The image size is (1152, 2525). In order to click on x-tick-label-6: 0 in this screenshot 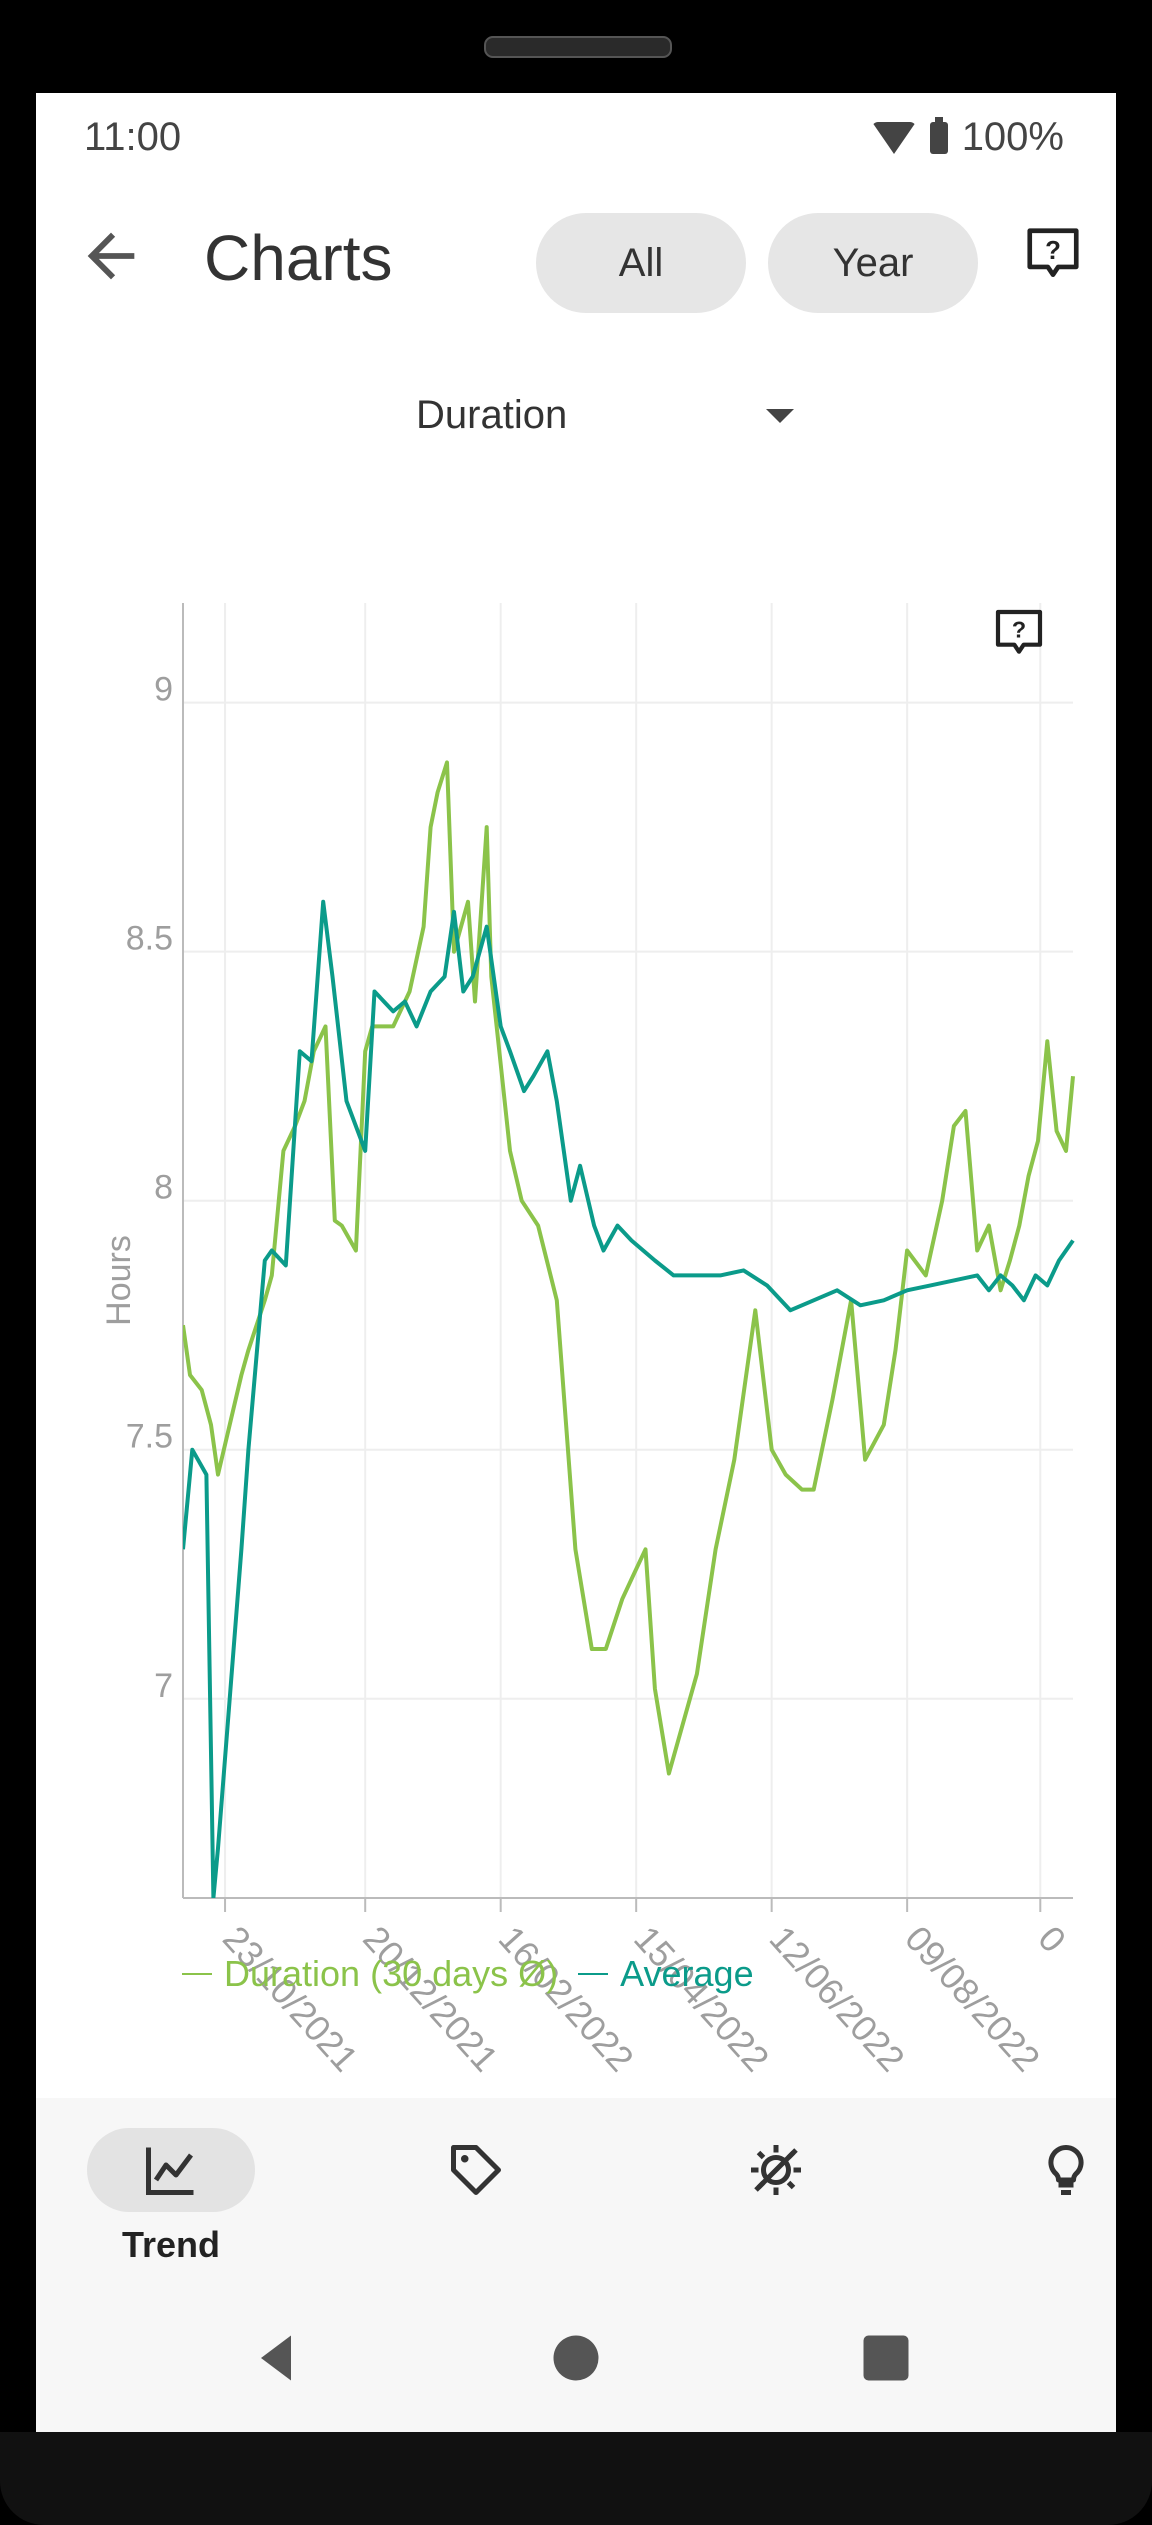, I will do `click(1052, 1939)`.